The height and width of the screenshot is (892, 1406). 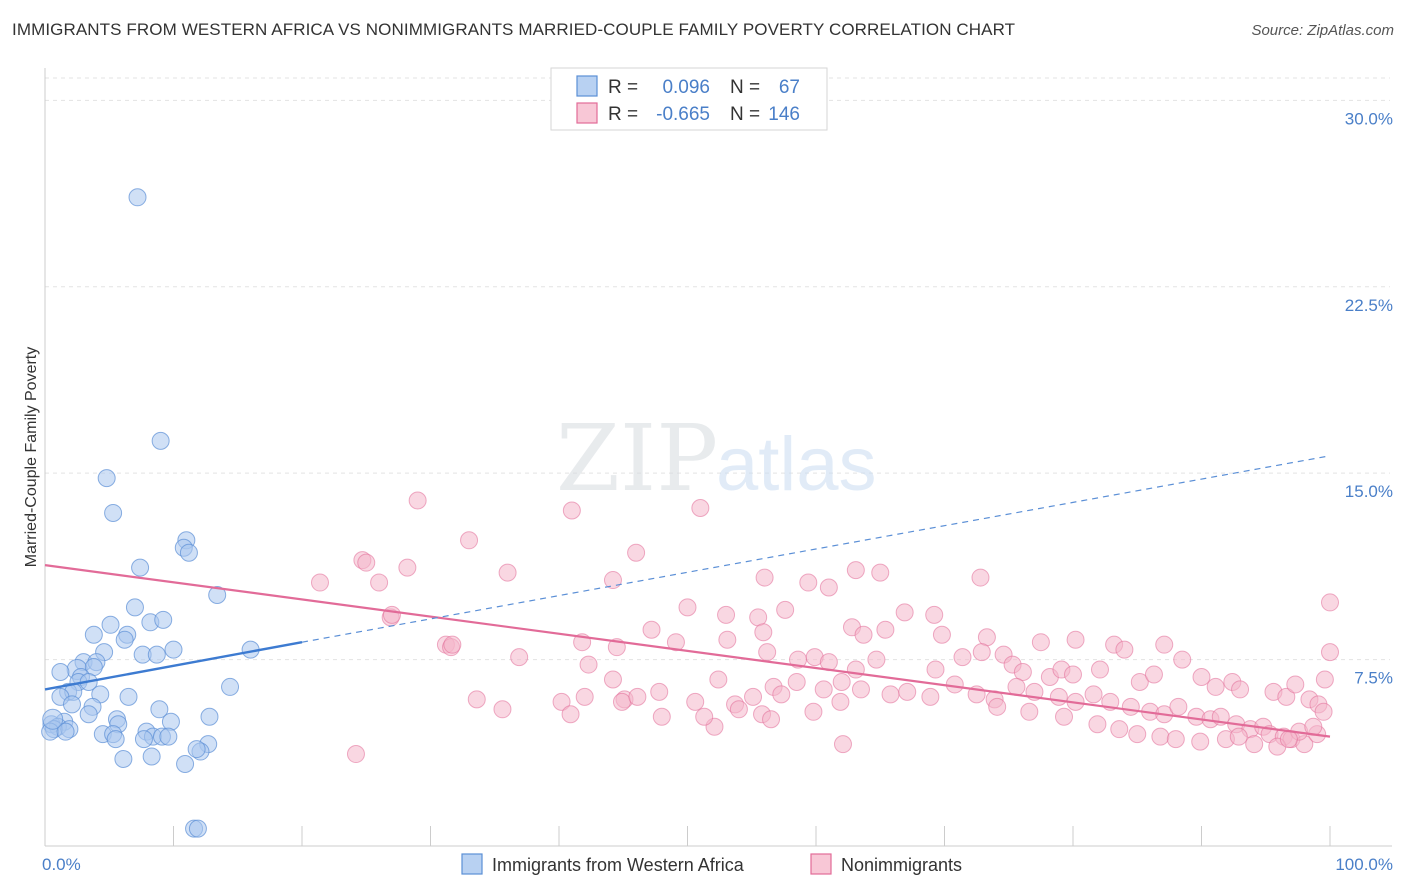 I want to click on bottom-legend-label-blue: Immigrants from Western Africa, so click(x=618, y=865).